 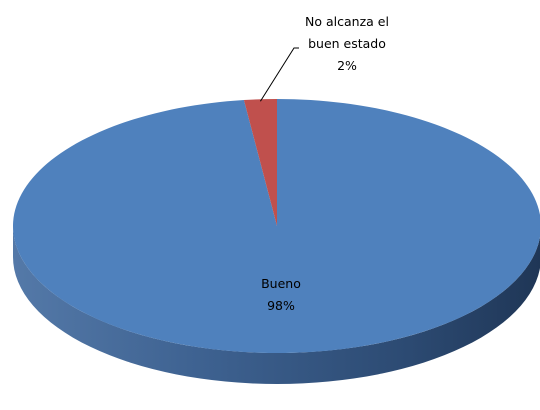 What do you see at coordinates (347, 43) in the screenshot?
I see `data-label-no-alcanza: No alcanza el buen estado 2%` at bounding box center [347, 43].